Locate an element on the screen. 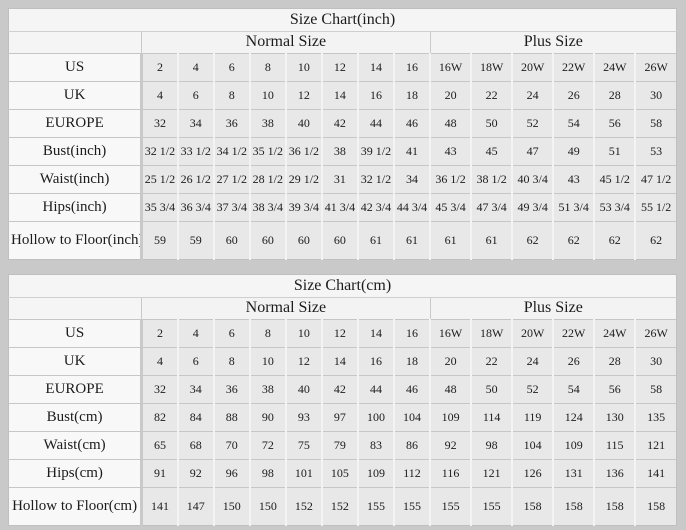 Image resolution: width=686 pixels, height=530 pixels. size-cell: 126 is located at coordinates (532, 473).